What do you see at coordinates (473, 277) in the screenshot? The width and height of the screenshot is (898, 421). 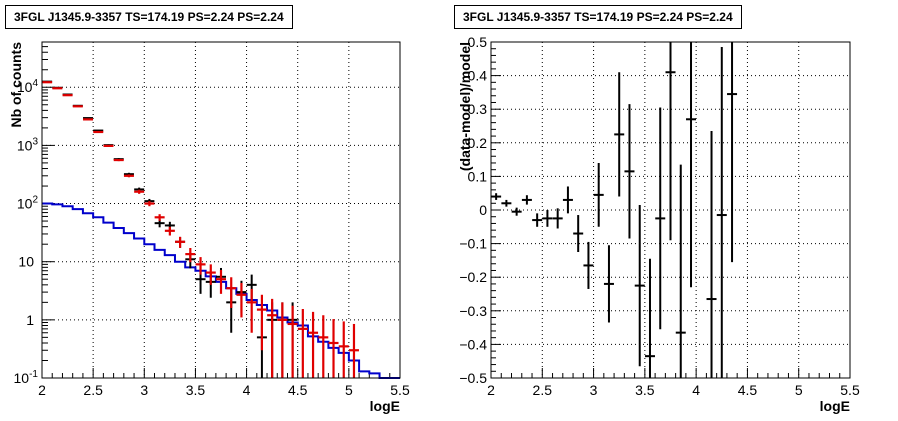 I see `right-y-tick-label: −0.2` at bounding box center [473, 277].